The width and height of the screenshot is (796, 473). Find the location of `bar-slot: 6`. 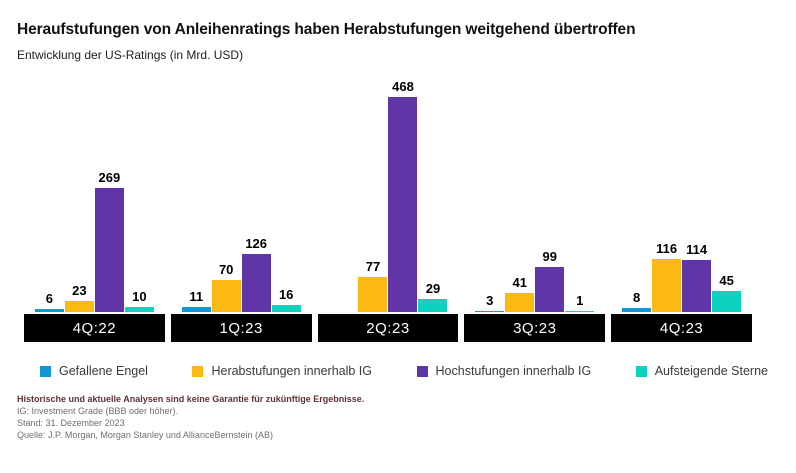

bar-slot: 6 is located at coordinates (49, 302).